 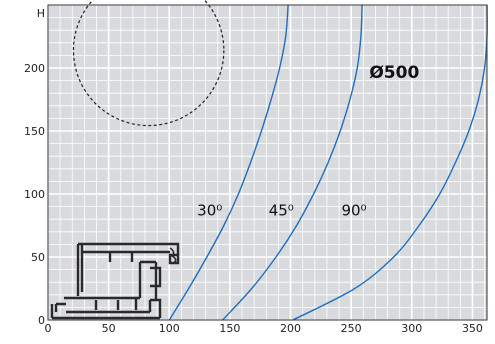 I want to click on y-tick-label: 200, so click(x=34, y=68).